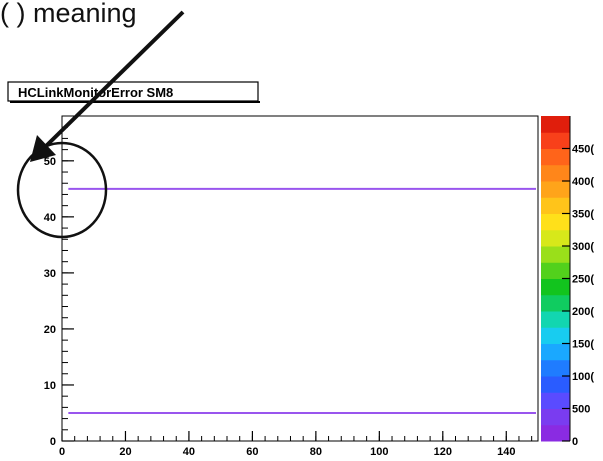  I want to click on y-tick-label: 50, so click(50, 162).